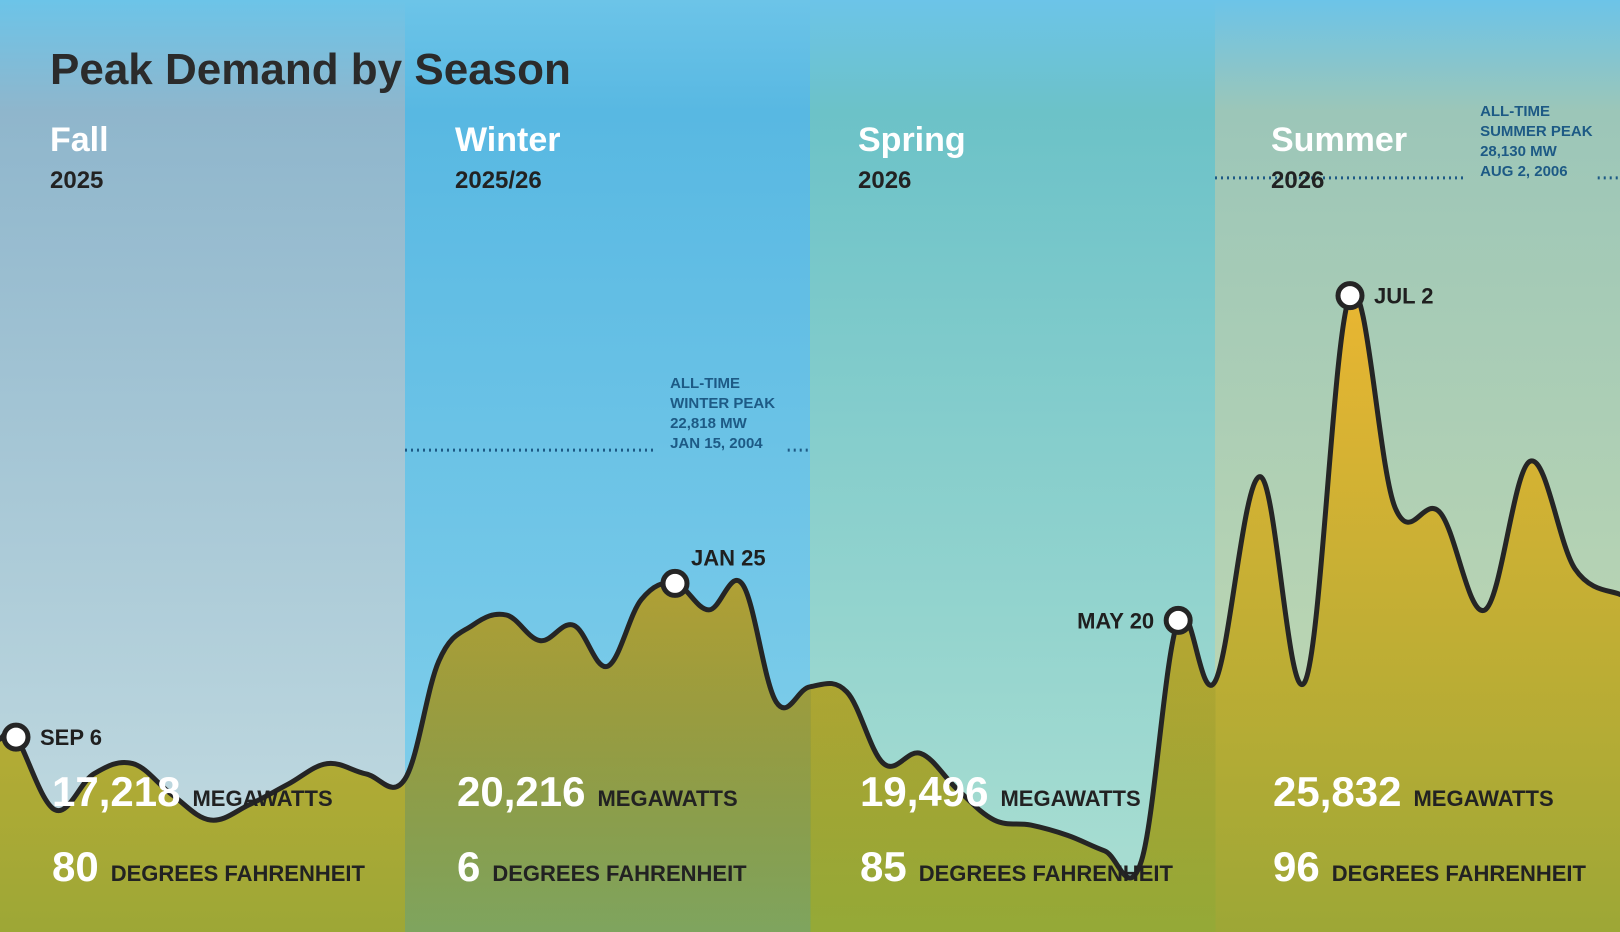 Image resolution: width=1620 pixels, height=932 pixels. Describe the element at coordinates (1524, 171) in the screenshot. I see `record-note-summer: AUG 2, 2006` at that location.